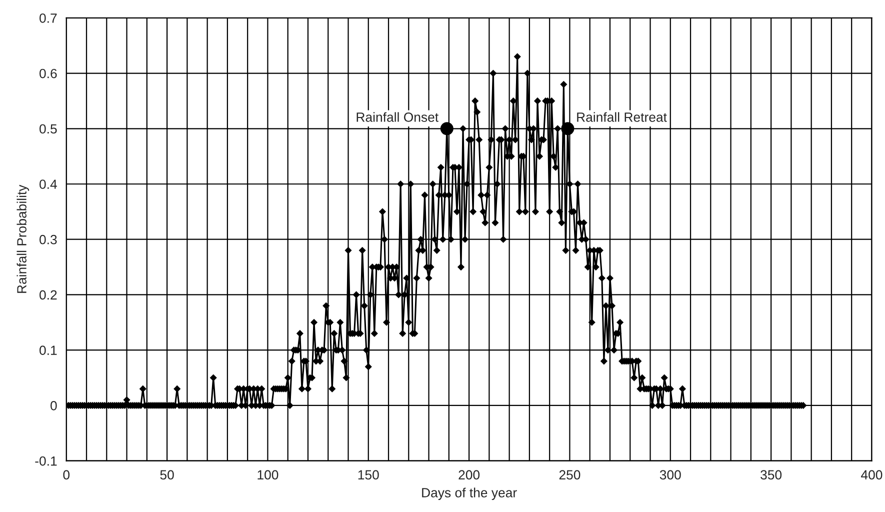 This screenshot has width=885, height=512. I want to click on x-tick-label: 100, so click(268, 475).